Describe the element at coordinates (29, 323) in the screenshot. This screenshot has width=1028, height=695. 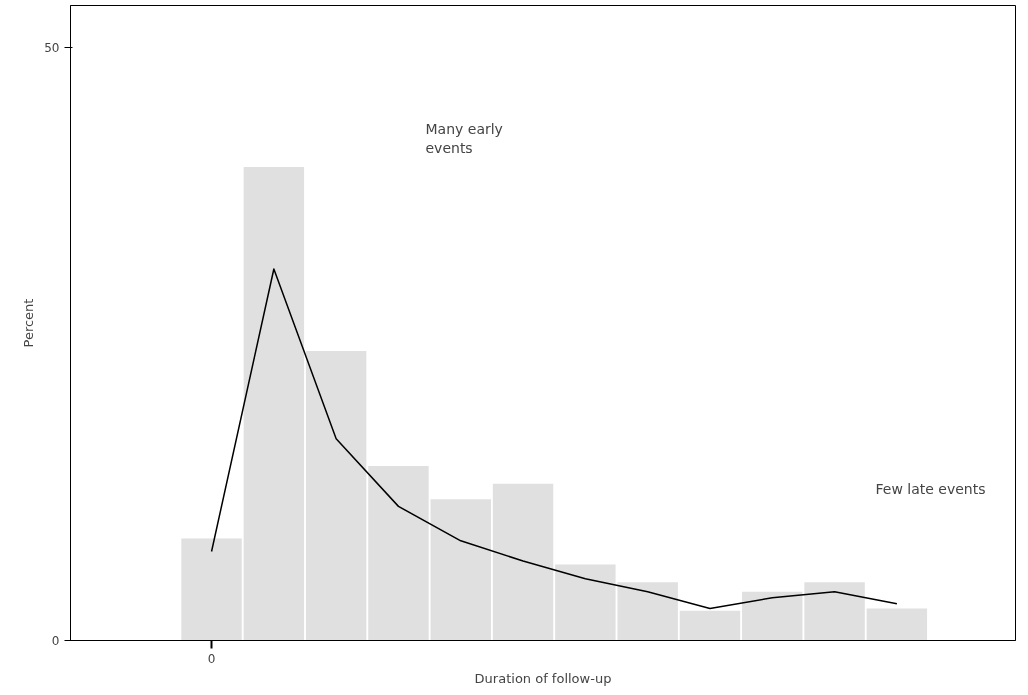
I see `y-axis-title: Percent` at that location.